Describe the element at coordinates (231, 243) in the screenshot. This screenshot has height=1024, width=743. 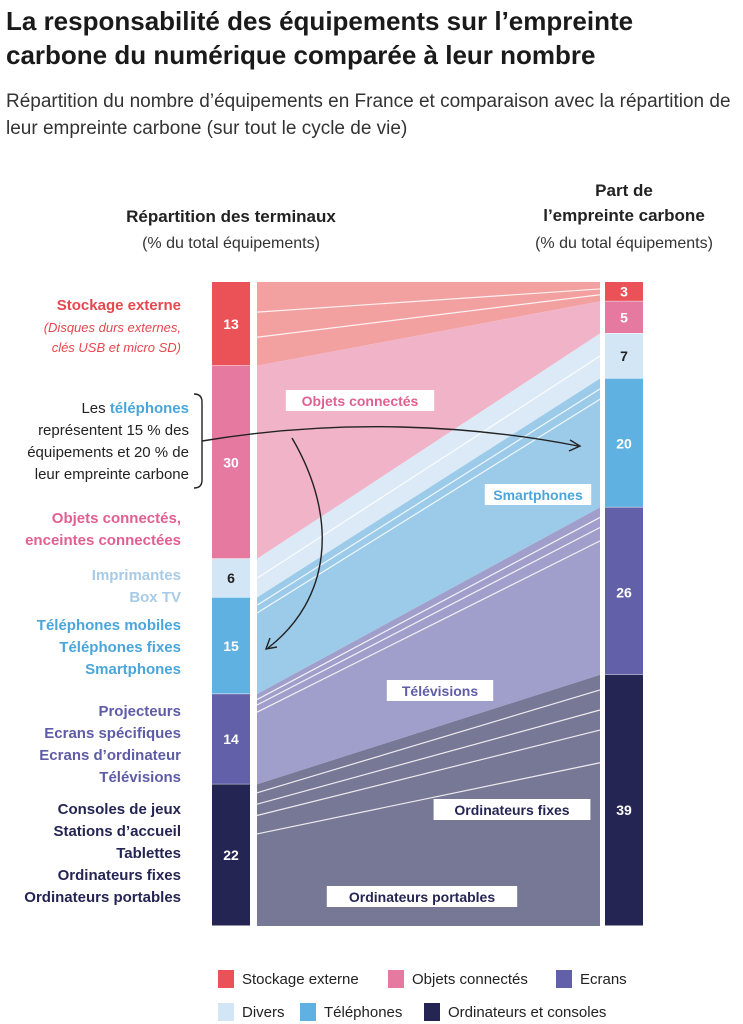
I see `left-column-subtitle: (% du total équipements)` at that location.